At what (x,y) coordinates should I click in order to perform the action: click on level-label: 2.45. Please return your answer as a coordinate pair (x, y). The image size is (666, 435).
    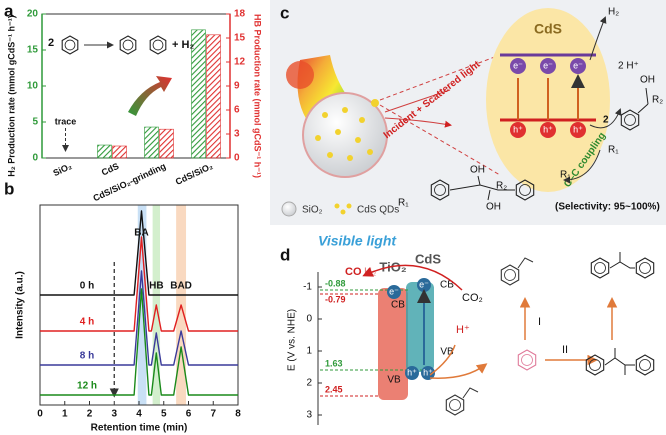
    Looking at the image, I should click on (334, 389).